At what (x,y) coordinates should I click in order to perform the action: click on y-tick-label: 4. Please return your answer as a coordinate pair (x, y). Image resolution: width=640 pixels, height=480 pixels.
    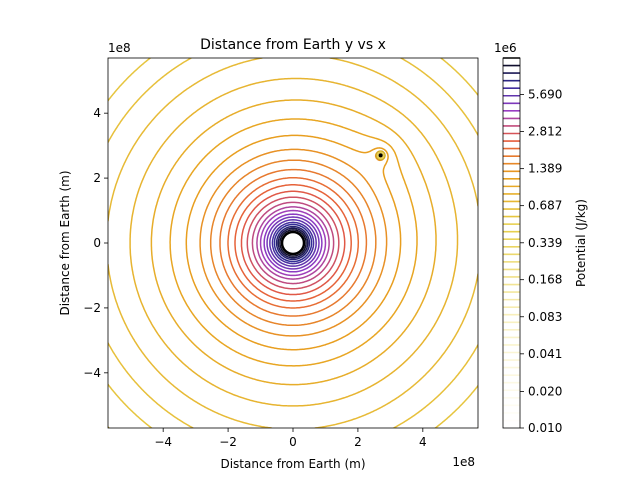
    Looking at the image, I should click on (97, 113).